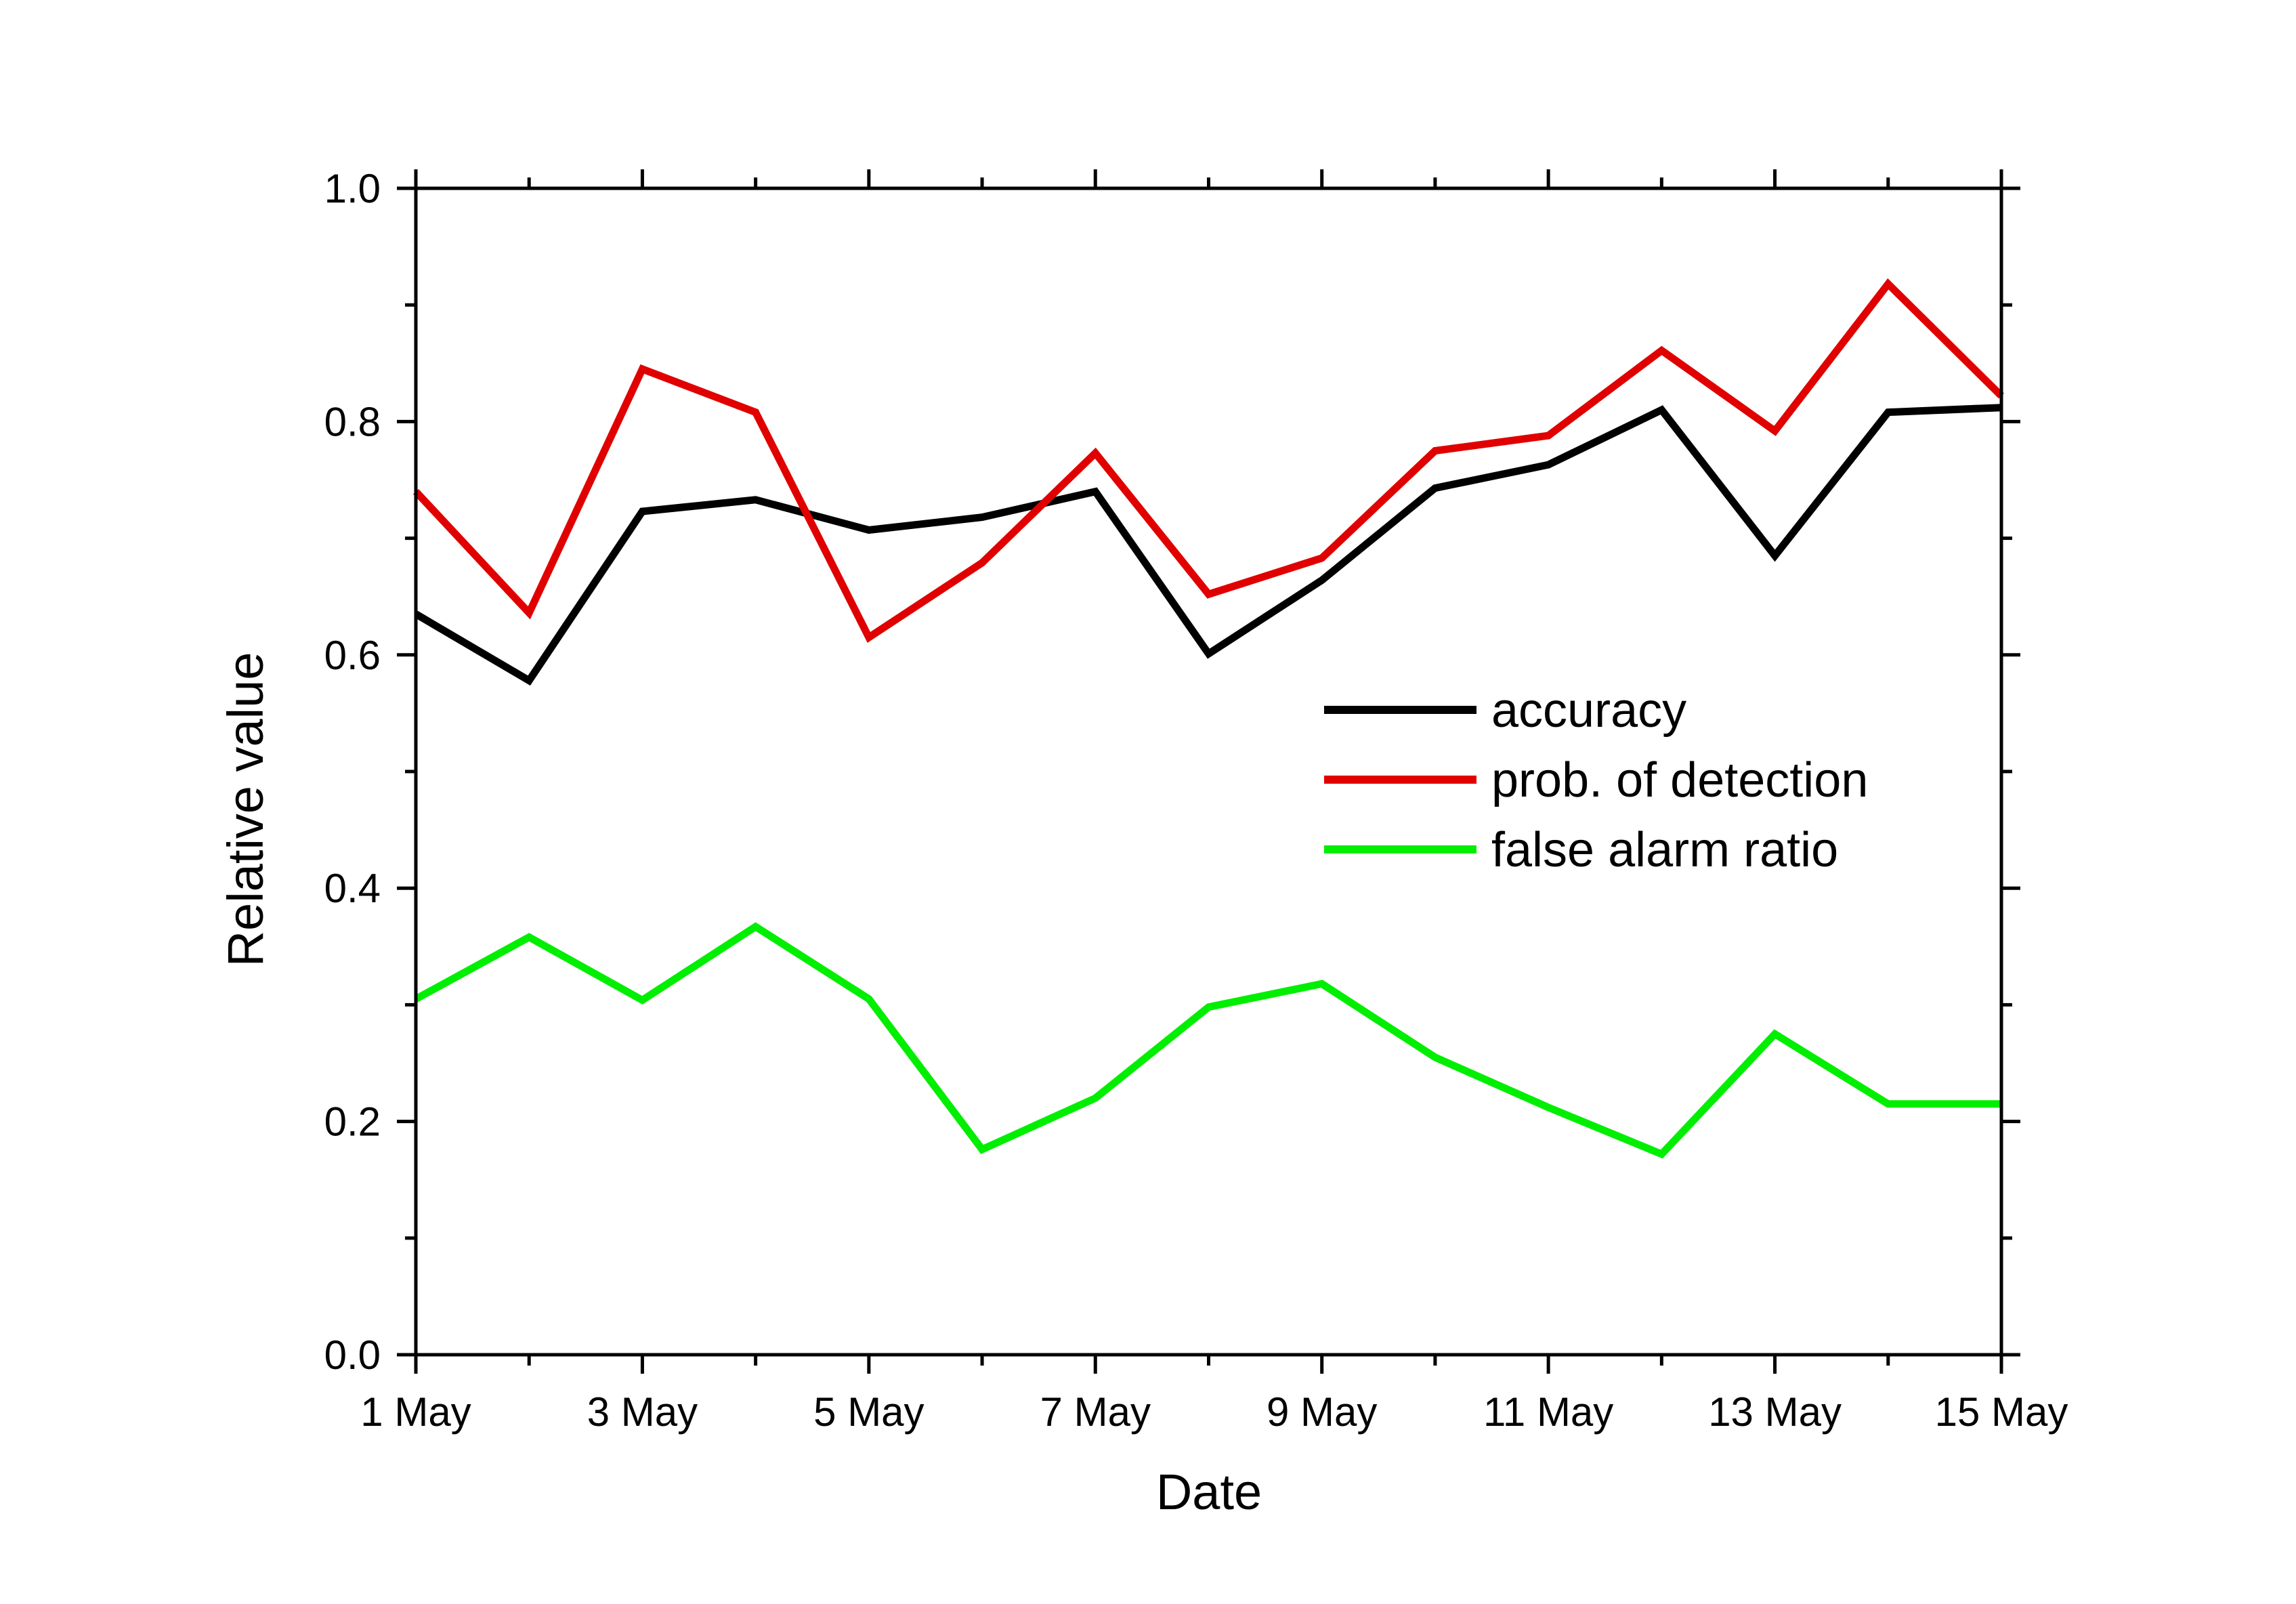 This screenshot has height=1604, width=2296. I want to click on x-tick-label: 9 May, so click(1322, 1412).